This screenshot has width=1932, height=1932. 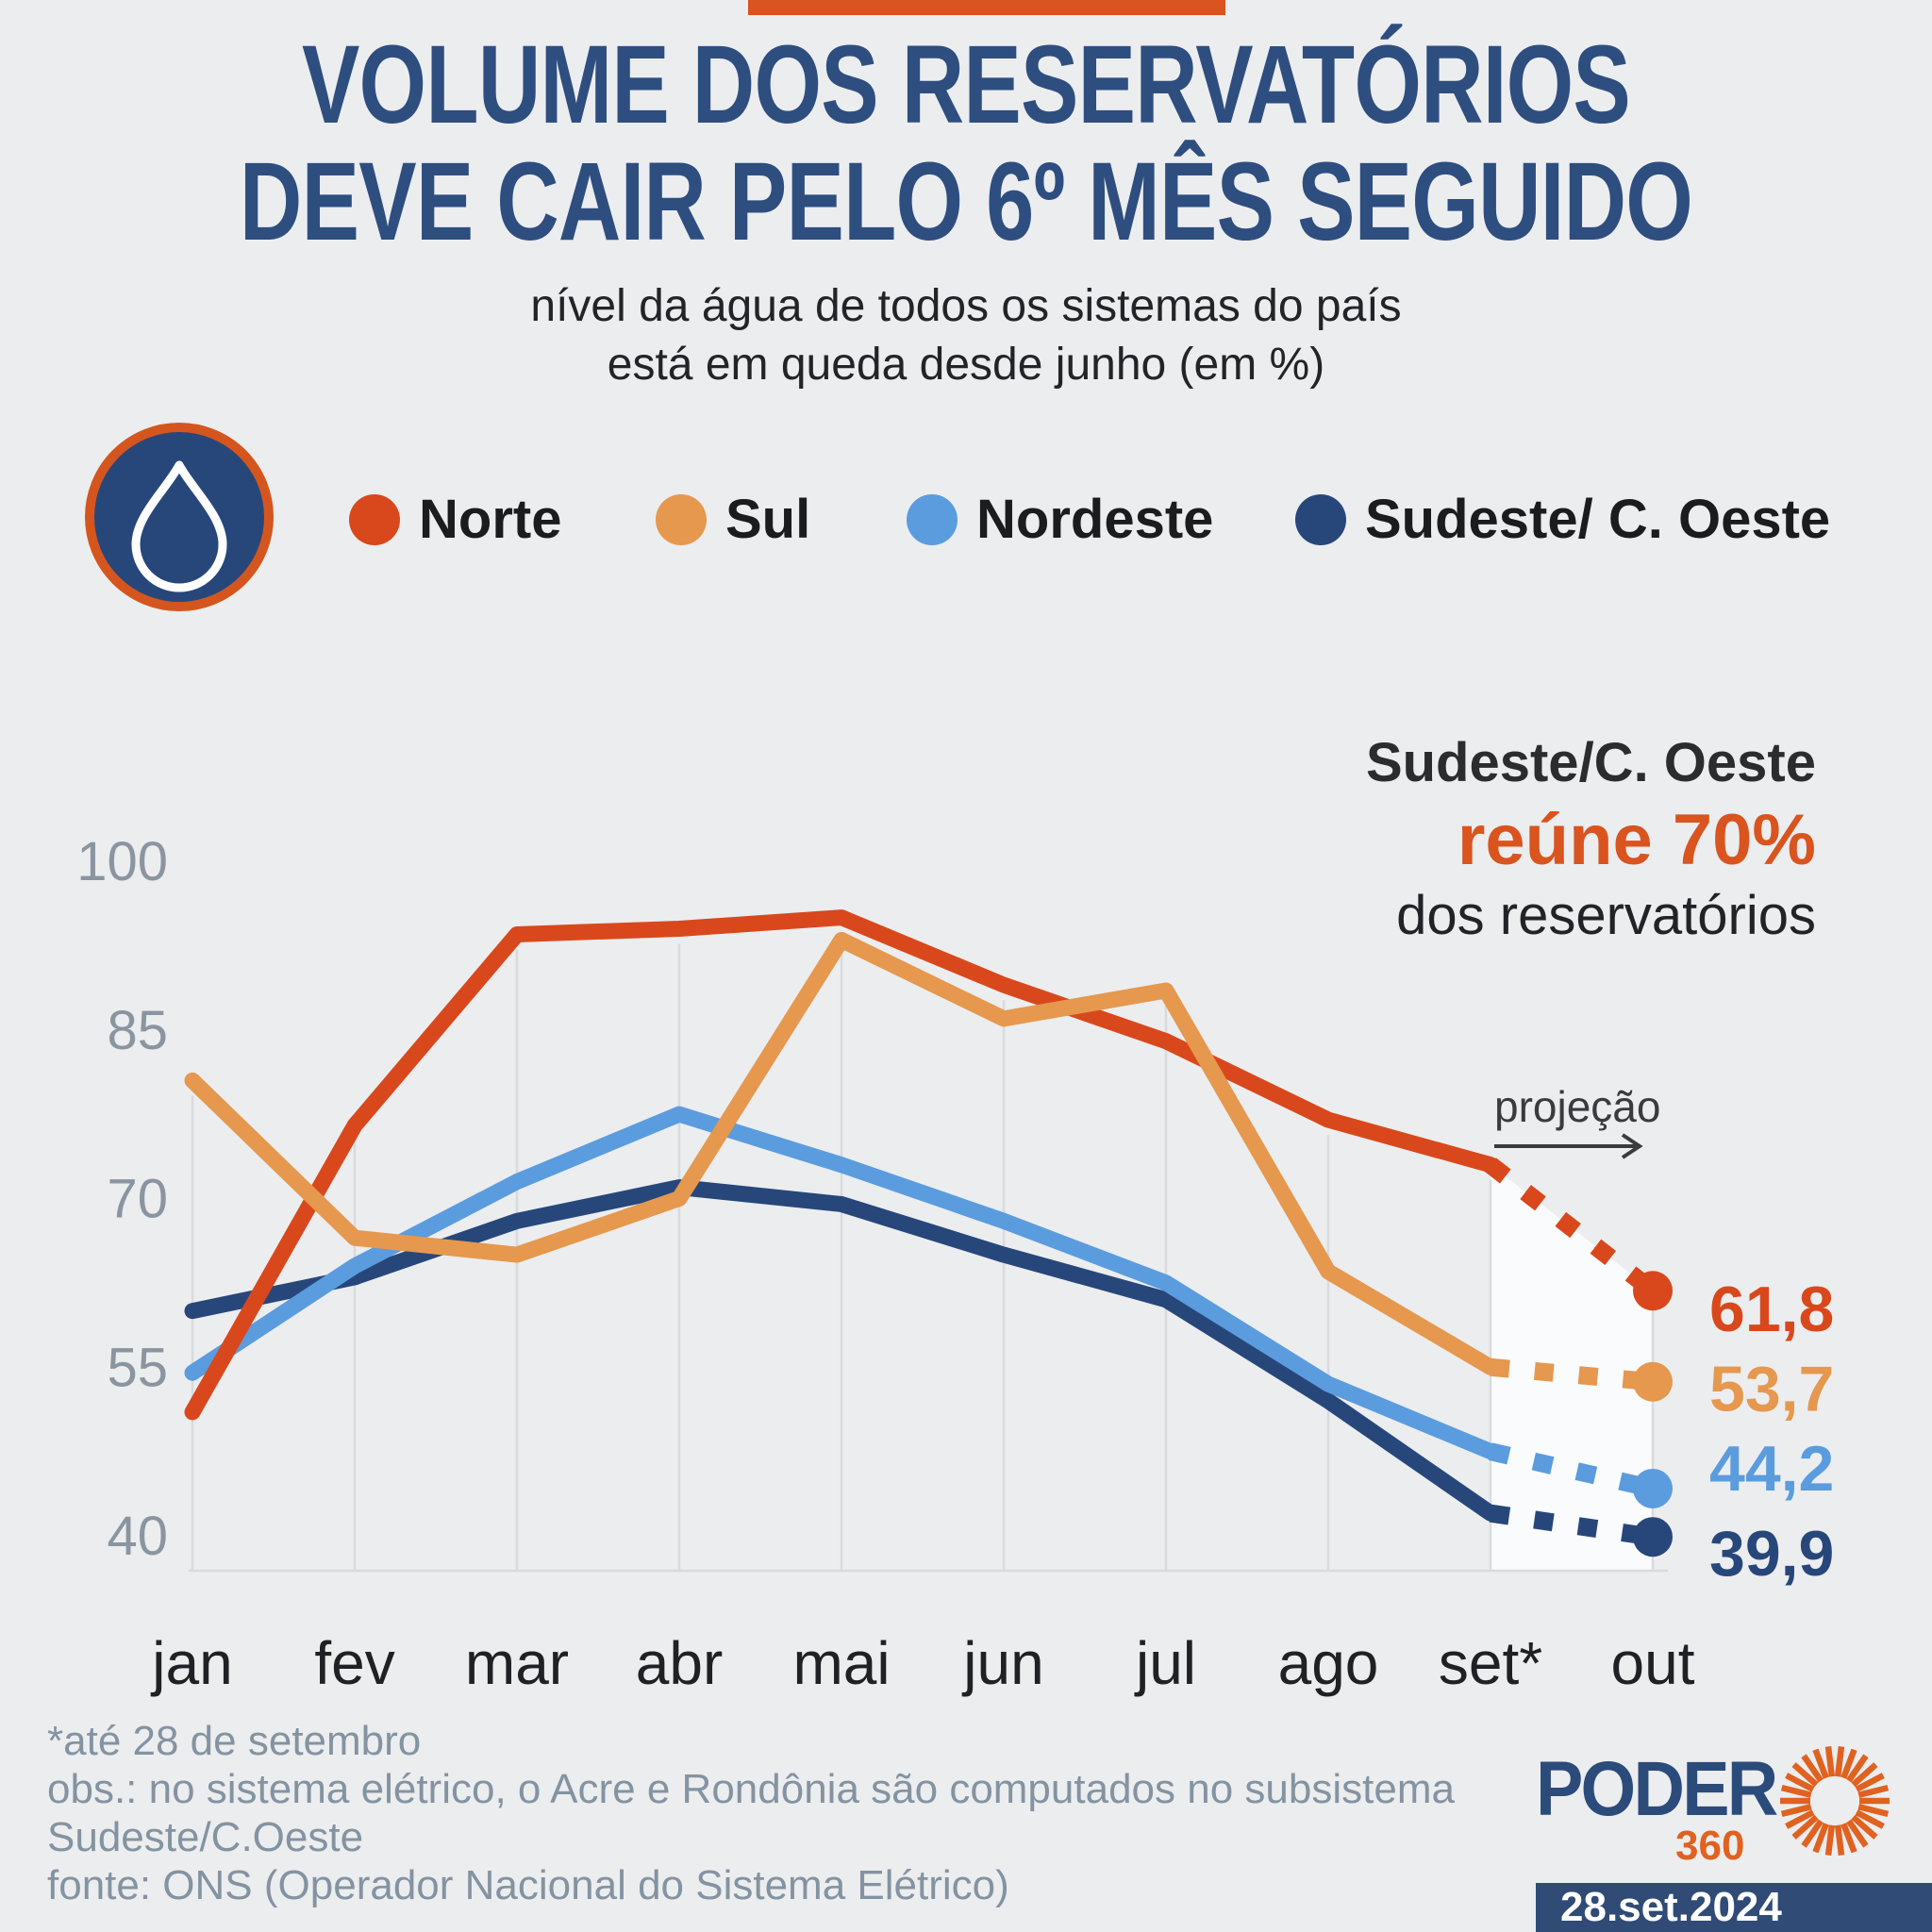 What do you see at coordinates (1772, 1309) in the screenshot?
I see `value-label-Norte: 61,8` at bounding box center [1772, 1309].